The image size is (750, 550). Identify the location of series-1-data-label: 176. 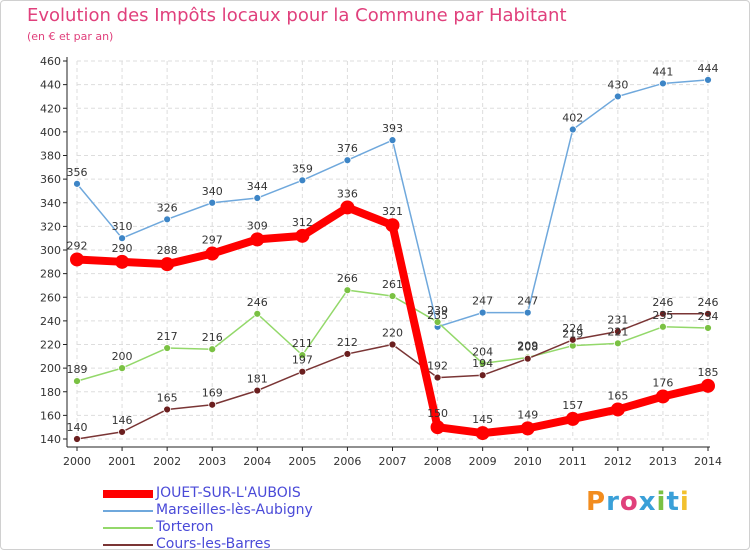
(662, 382).